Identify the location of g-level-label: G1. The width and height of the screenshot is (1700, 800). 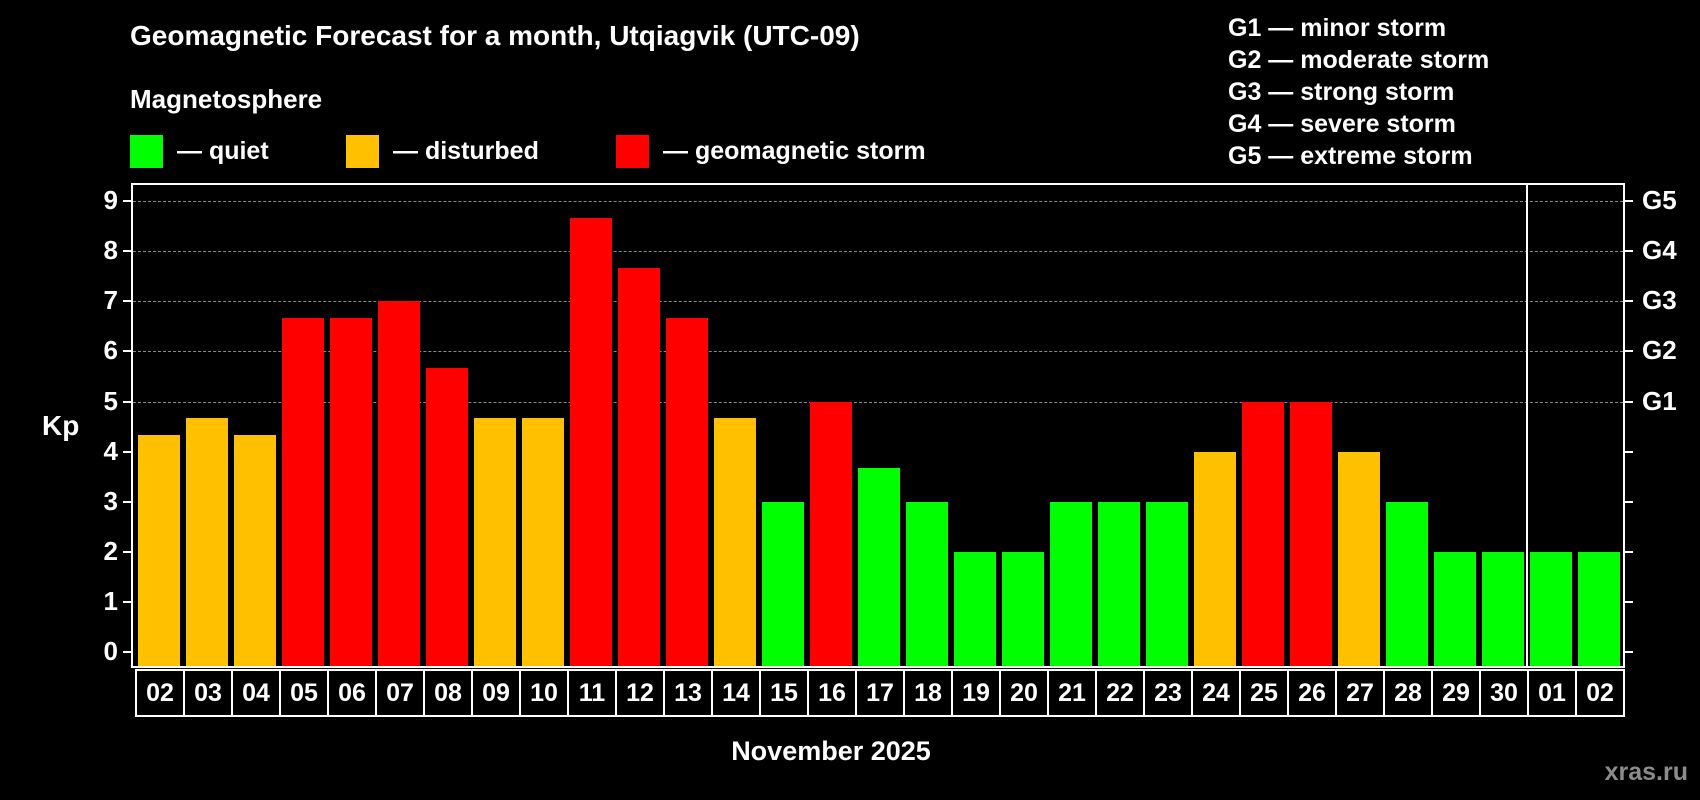
(1659, 400).